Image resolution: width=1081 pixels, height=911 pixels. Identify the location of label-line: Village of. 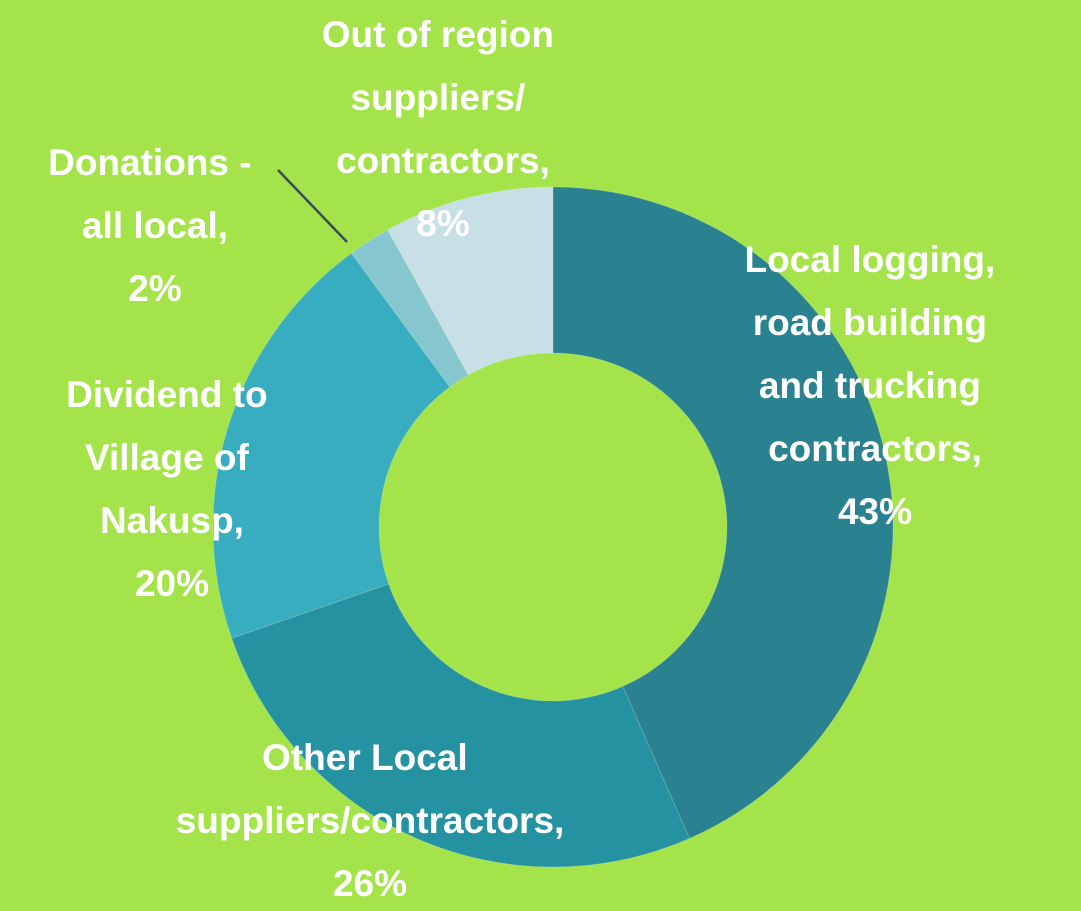
(172, 457).